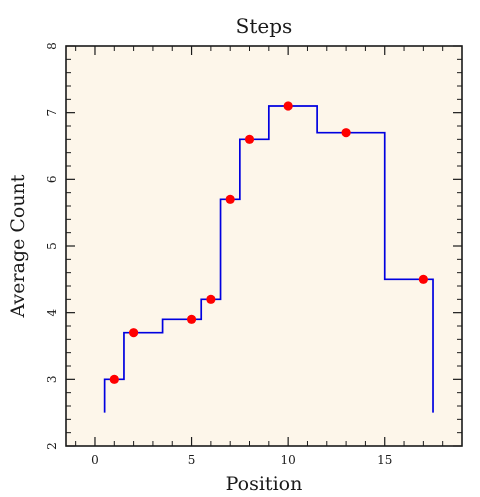  I want to click on y-tick-label: 8, so click(52, 46).